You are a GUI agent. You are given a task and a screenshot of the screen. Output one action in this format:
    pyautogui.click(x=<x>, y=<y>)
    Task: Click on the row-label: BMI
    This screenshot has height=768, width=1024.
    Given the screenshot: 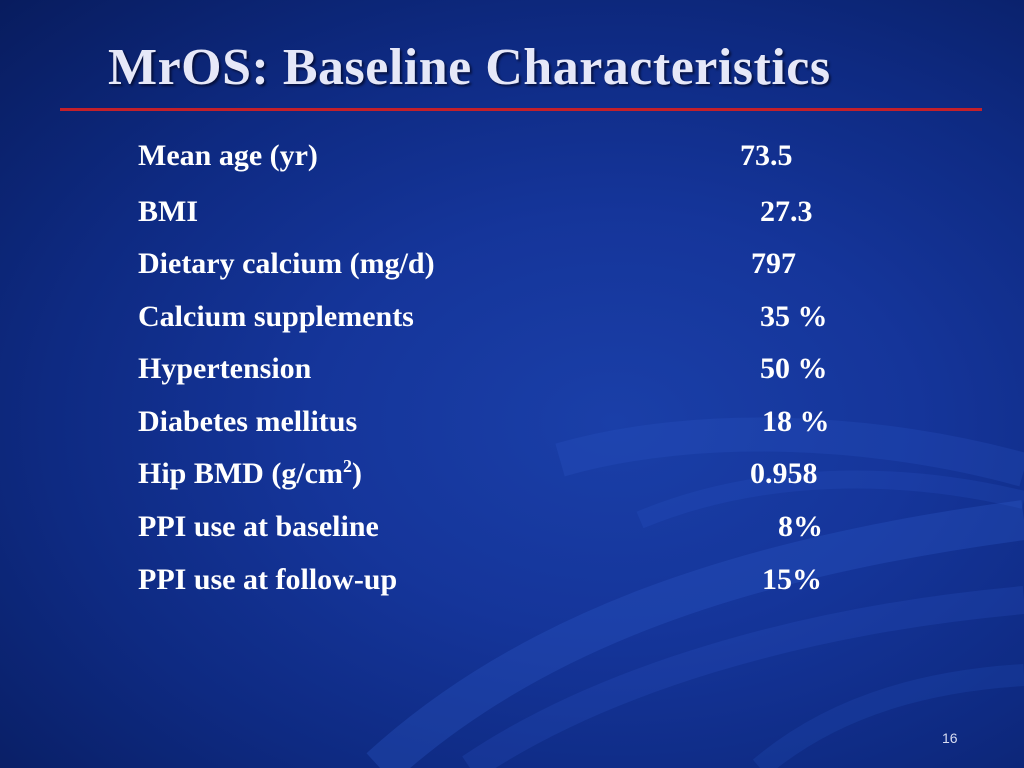 What is the action you would take?
    pyautogui.click(x=168, y=211)
    